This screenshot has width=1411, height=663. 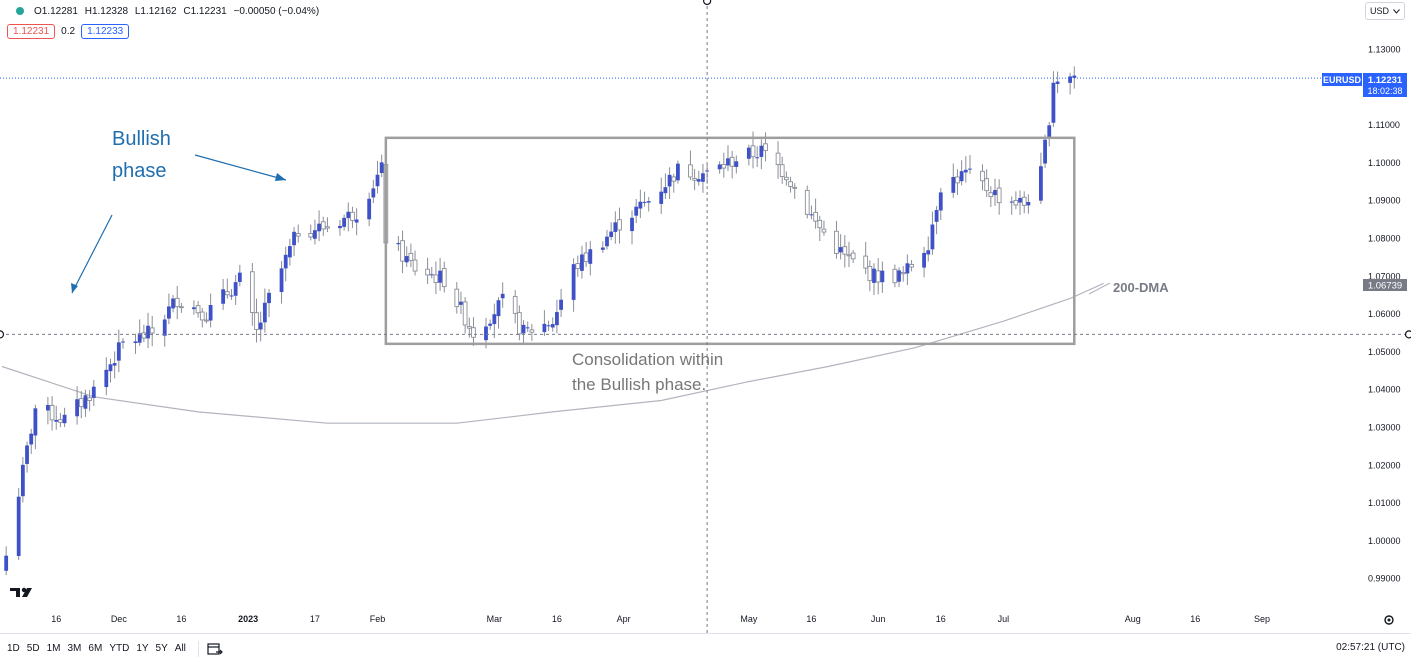 What do you see at coordinates (624, 619) in the screenshot?
I see `time-tick-label: Apr` at bounding box center [624, 619].